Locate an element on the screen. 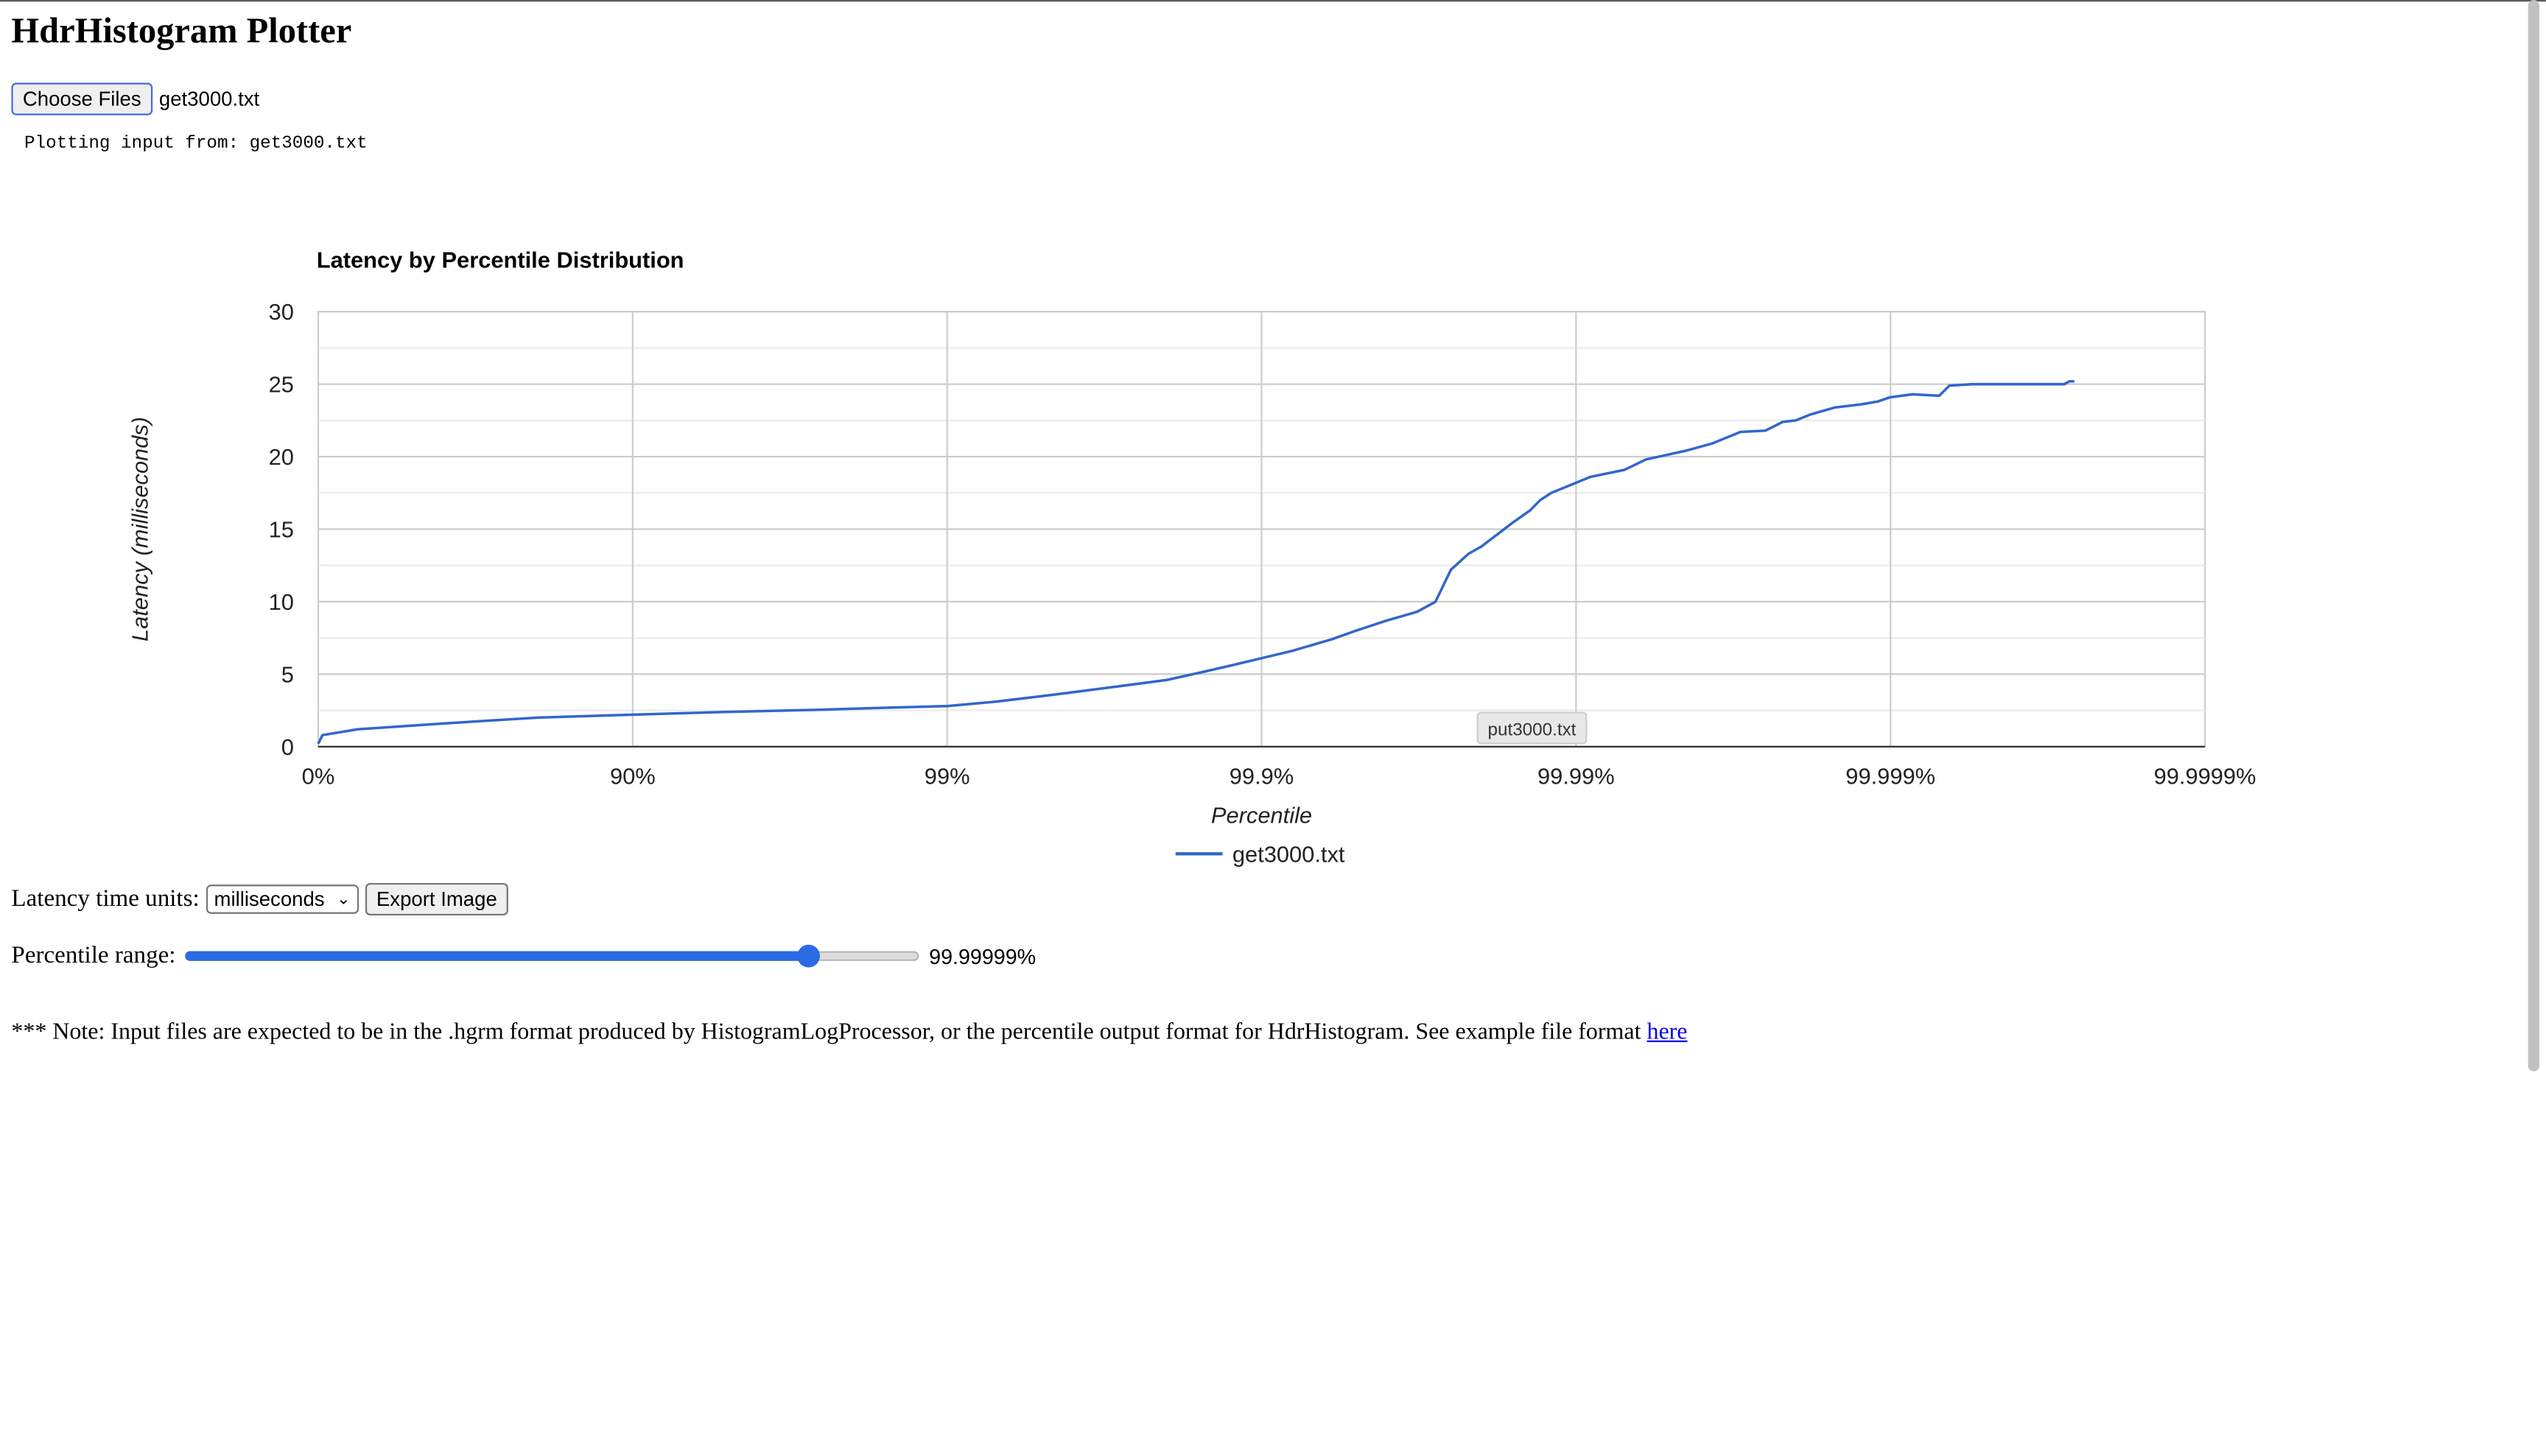 Image resolution: width=2546 pixels, height=1456 pixels. units-select: milliseconds ⌄ is located at coordinates (282, 899).